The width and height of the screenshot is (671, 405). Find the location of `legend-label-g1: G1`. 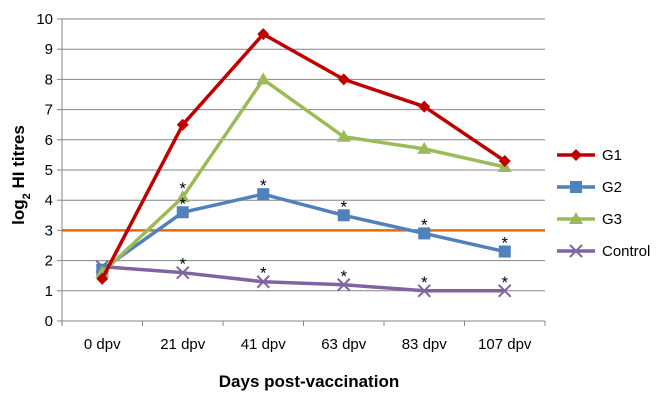

legend-label-g1: G1 is located at coordinates (612, 155).